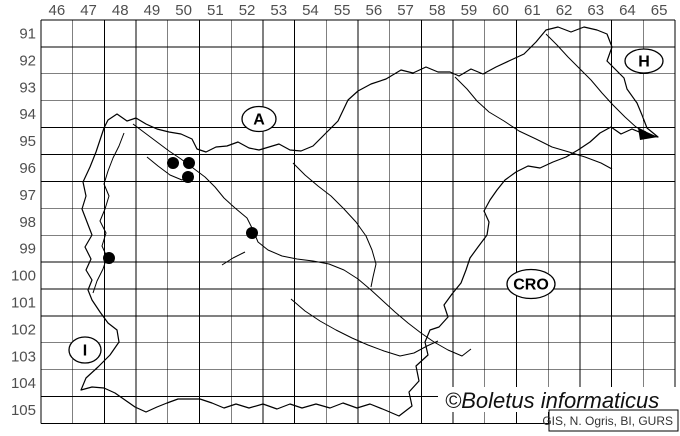 The width and height of the screenshot is (680, 436). What do you see at coordinates (57, 10) in the screenshot?
I see `x-axis-label: 46` at bounding box center [57, 10].